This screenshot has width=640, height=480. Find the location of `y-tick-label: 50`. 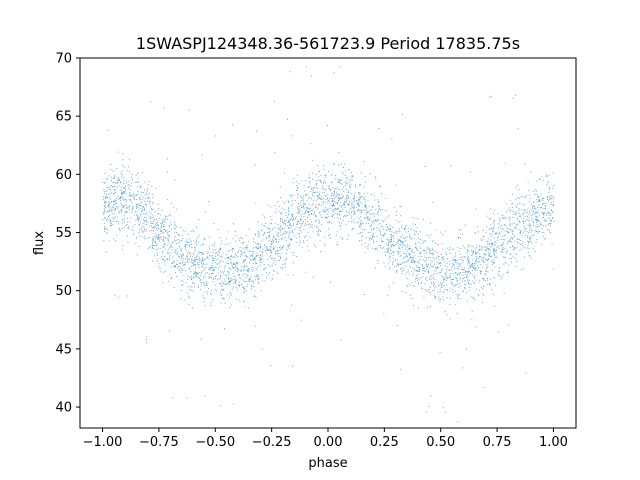

y-tick-label: 50 is located at coordinates (63, 291).